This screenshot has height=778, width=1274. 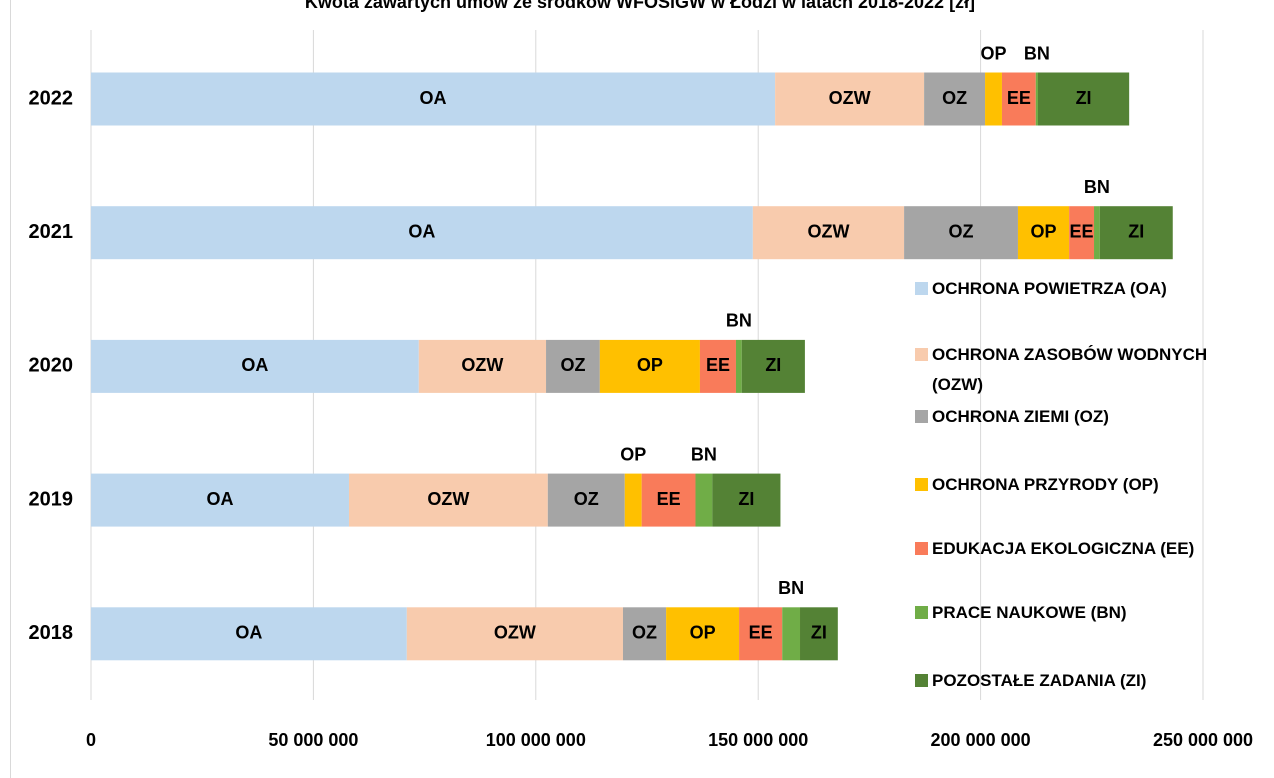 I want to click on legend-label: POZOSTAŁE ZADANIA (ZI), so click(x=1039, y=680).